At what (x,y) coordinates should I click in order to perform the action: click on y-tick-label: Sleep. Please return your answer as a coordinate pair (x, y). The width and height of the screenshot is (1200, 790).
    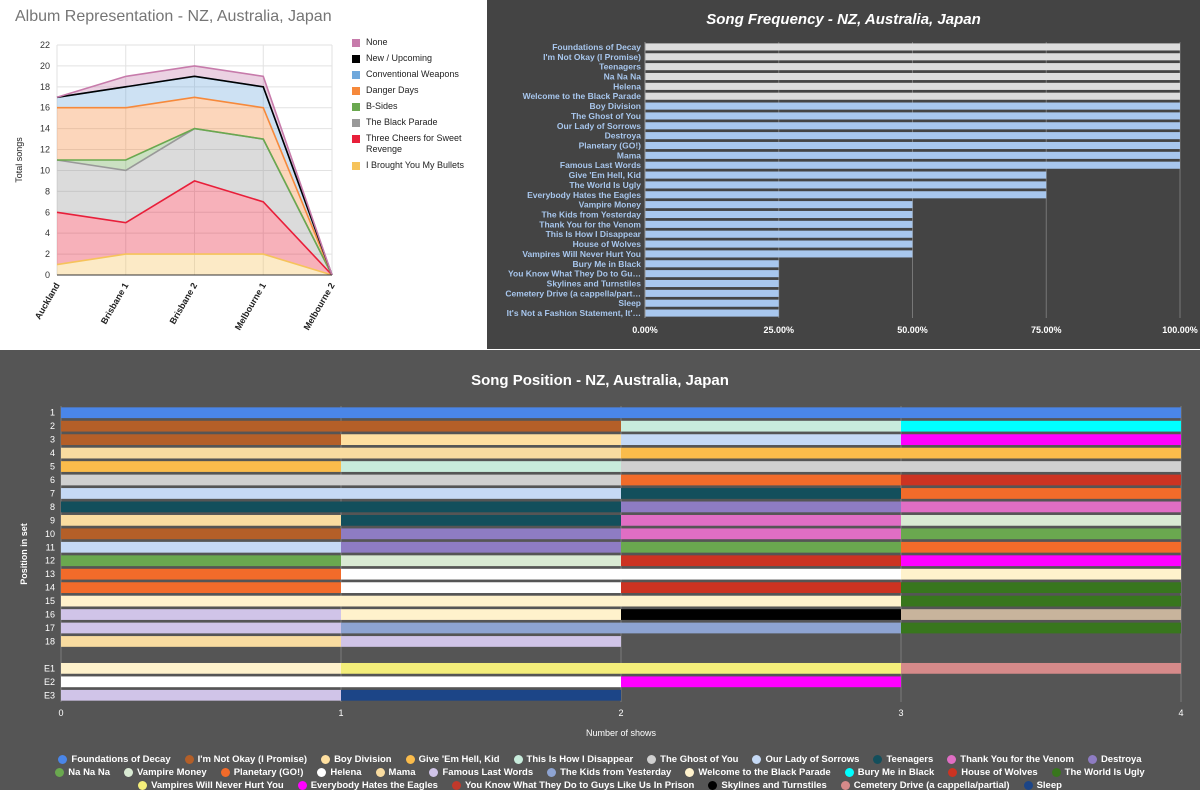
    Looking at the image, I should click on (629, 303).